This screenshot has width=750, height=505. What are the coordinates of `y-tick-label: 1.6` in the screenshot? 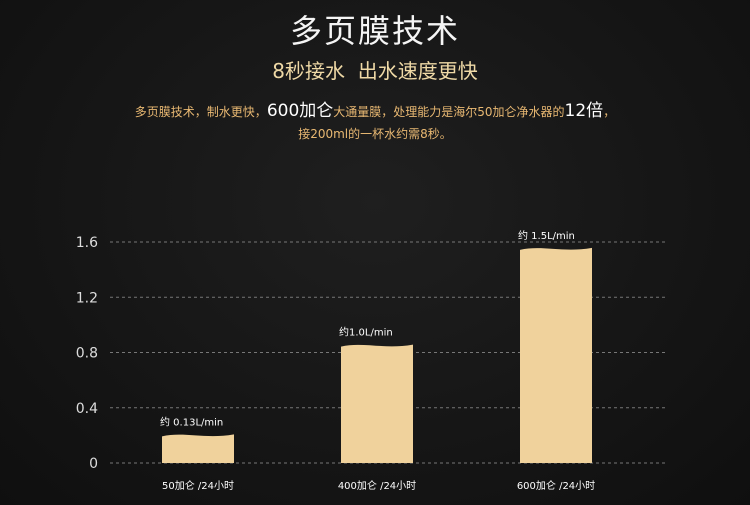 It's located at (87, 243).